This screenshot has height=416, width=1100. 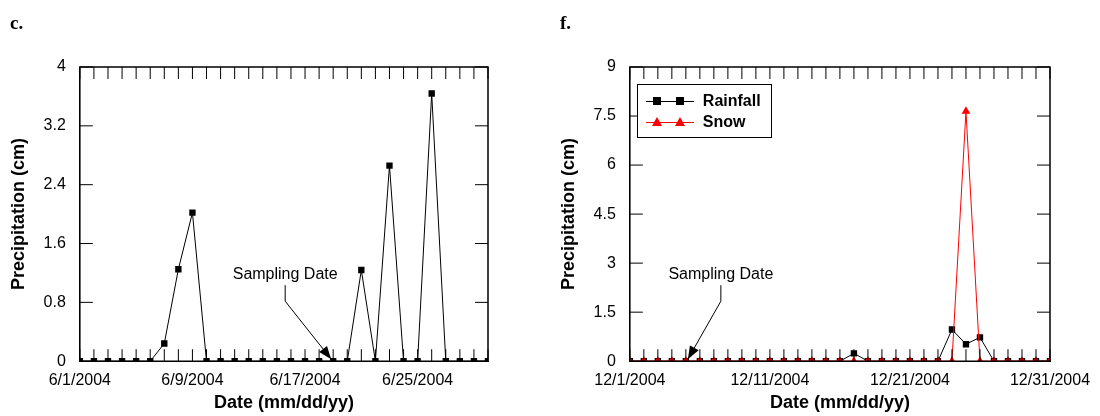 What do you see at coordinates (566, 23) in the screenshot?
I see `chart-title: f.` at bounding box center [566, 23].